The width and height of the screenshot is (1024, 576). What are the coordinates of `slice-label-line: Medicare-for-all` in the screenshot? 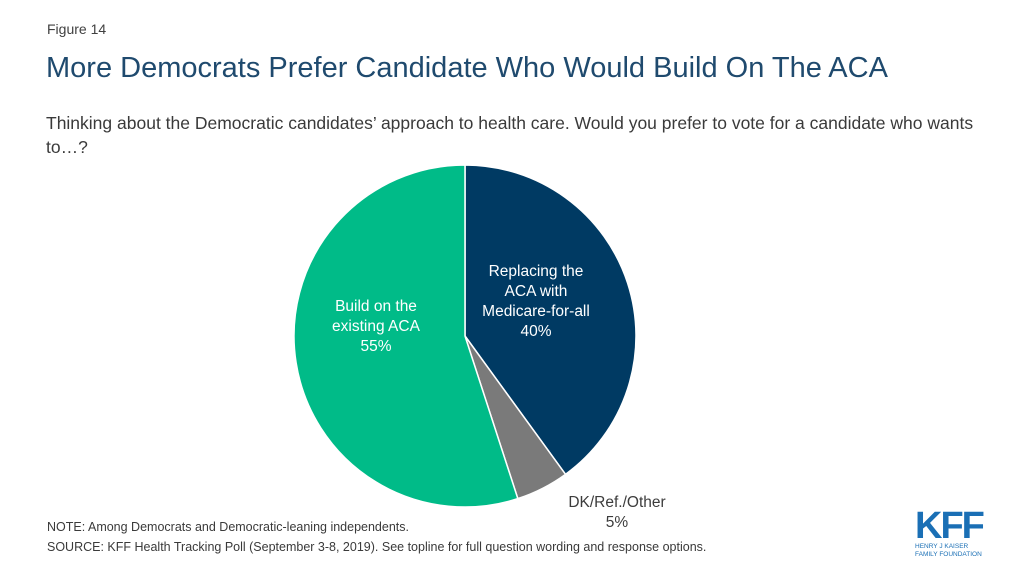 It's located at (536, 311).